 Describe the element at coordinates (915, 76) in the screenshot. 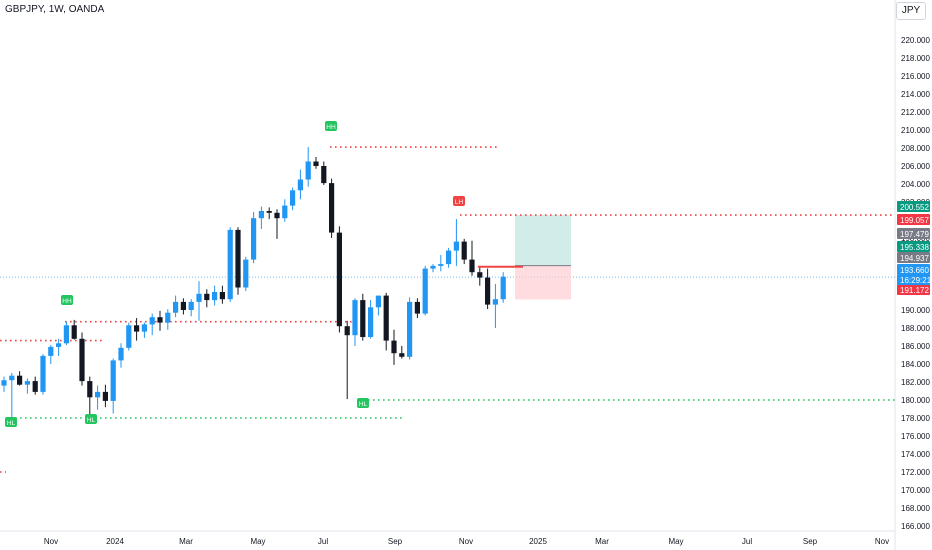

I see `y-tick-label: 216.000` at that location.